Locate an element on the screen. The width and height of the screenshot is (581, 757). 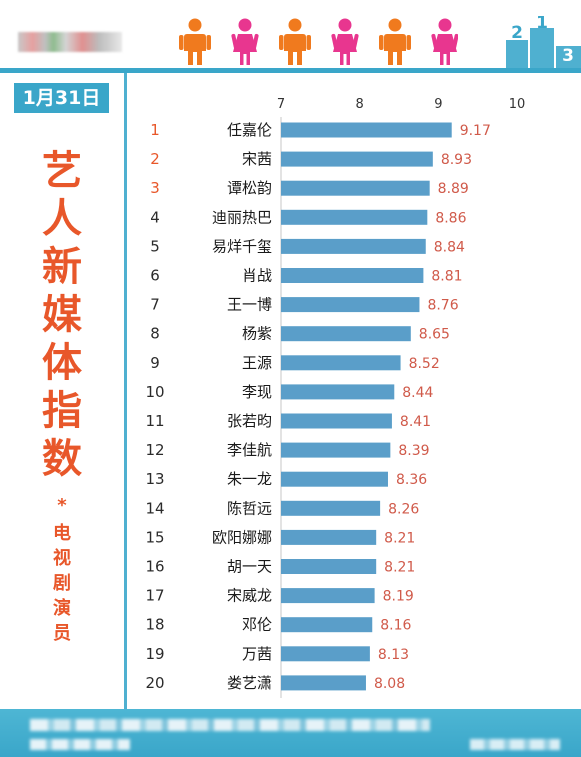
vertical-title: 艺人新媒体指数 is located at coordinates (62, 315).